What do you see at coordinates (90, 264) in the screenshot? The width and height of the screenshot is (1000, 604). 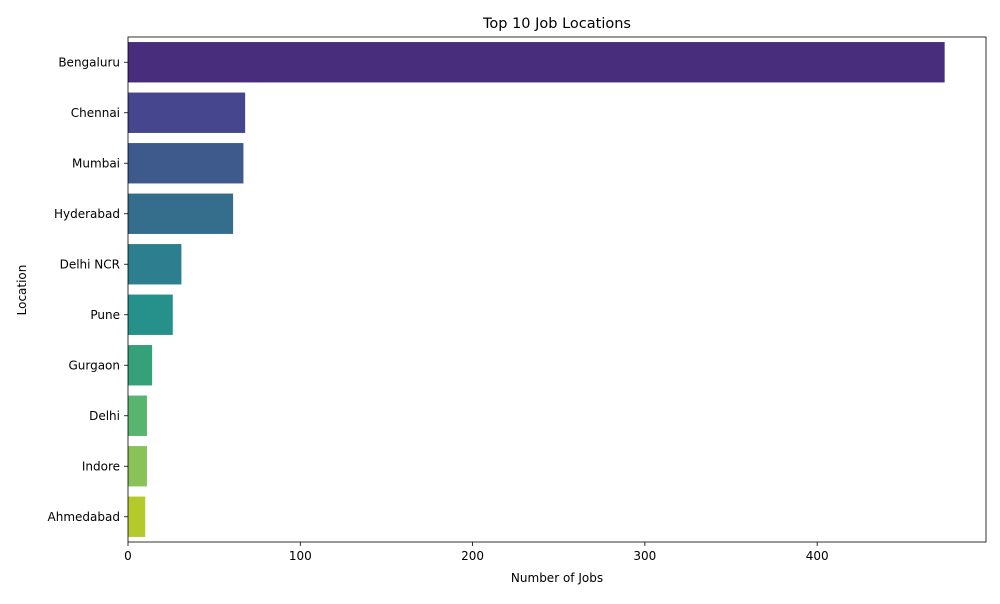 I see `y-tick-label: Delhi NCR` at bounding box center [90, 264].